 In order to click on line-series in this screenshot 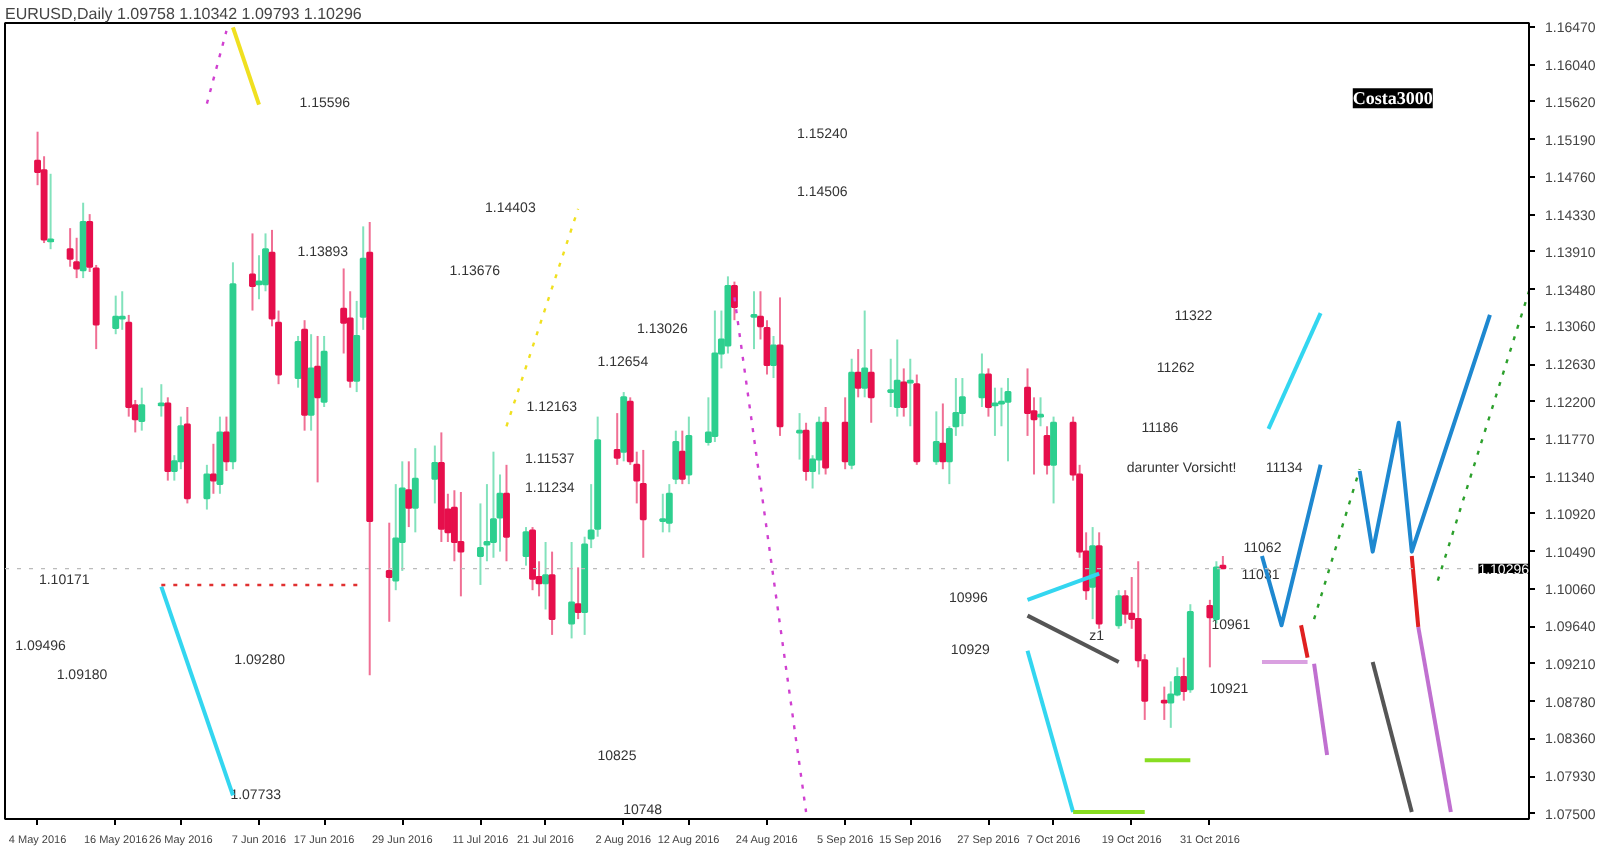, I will do `click(1424, 433)`.